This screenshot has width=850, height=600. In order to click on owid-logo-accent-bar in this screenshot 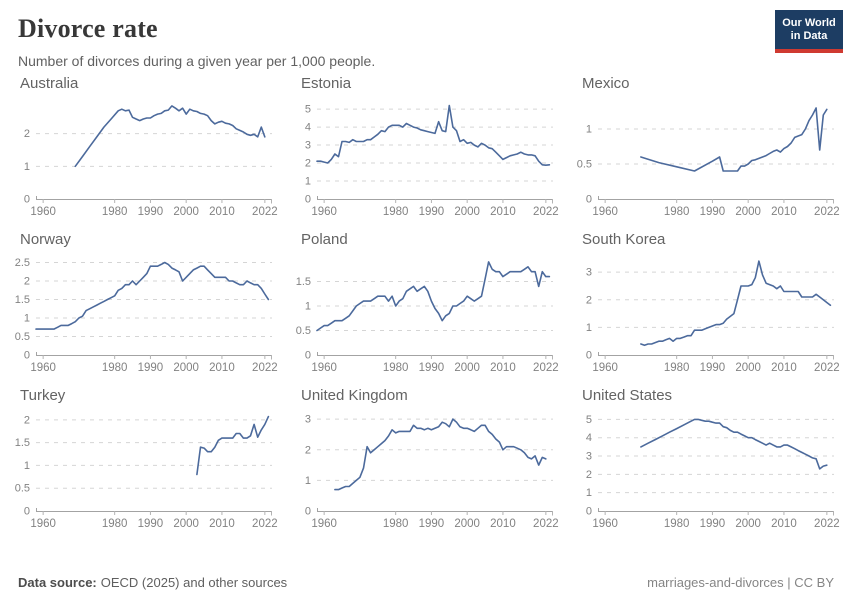, I will do `click(809, 51)`.